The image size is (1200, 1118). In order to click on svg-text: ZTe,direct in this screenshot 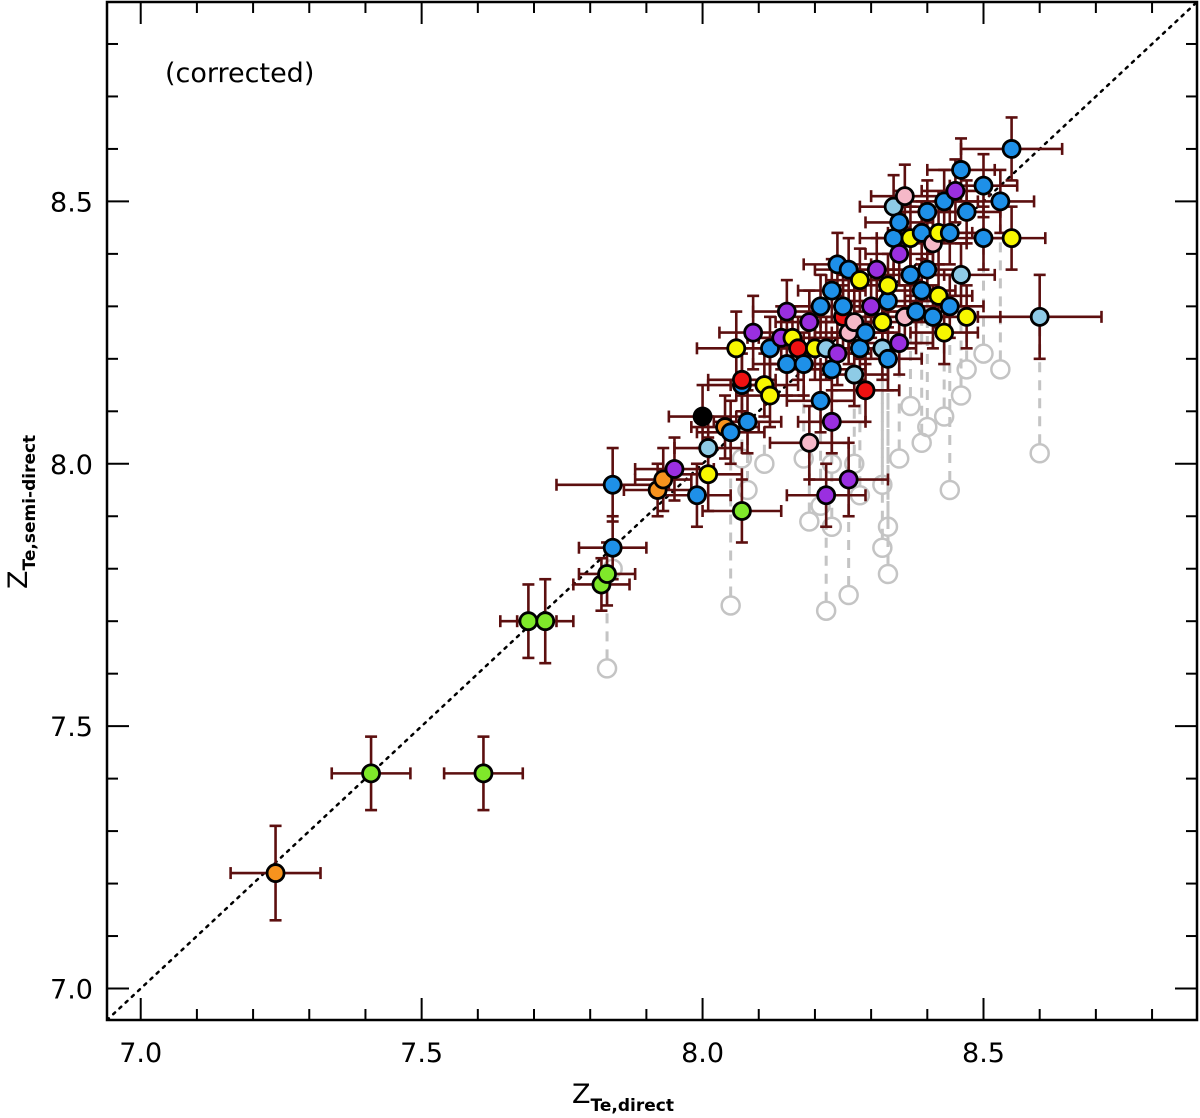, I will do `click(623, 1097)`.